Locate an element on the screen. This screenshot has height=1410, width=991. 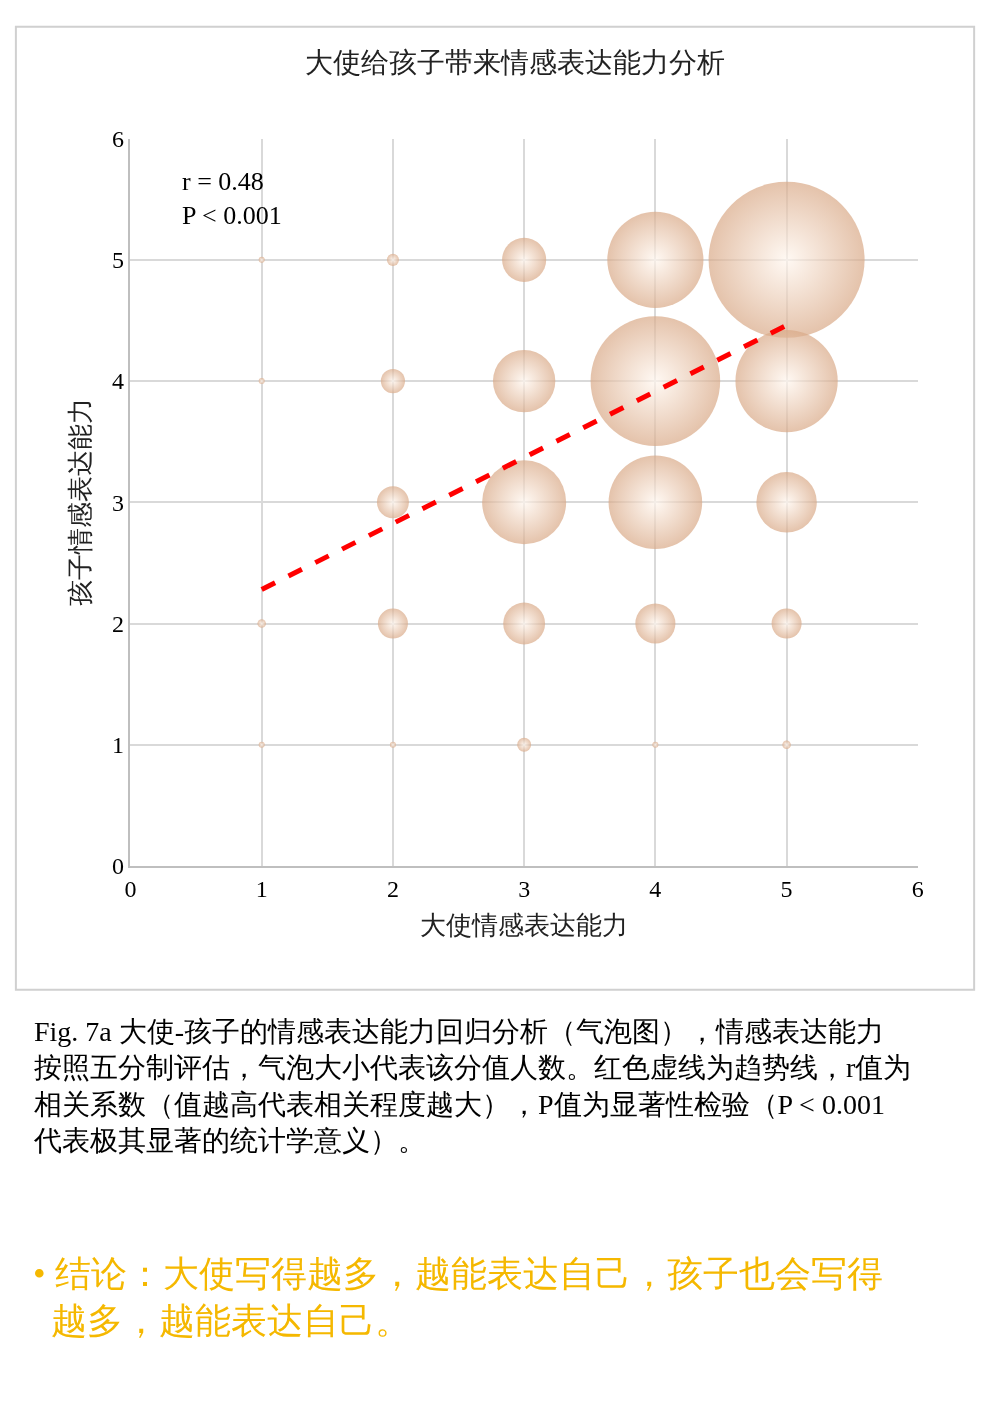
y-axis-title: 孩子情感表达能力 is located at coordinates (80, 502).